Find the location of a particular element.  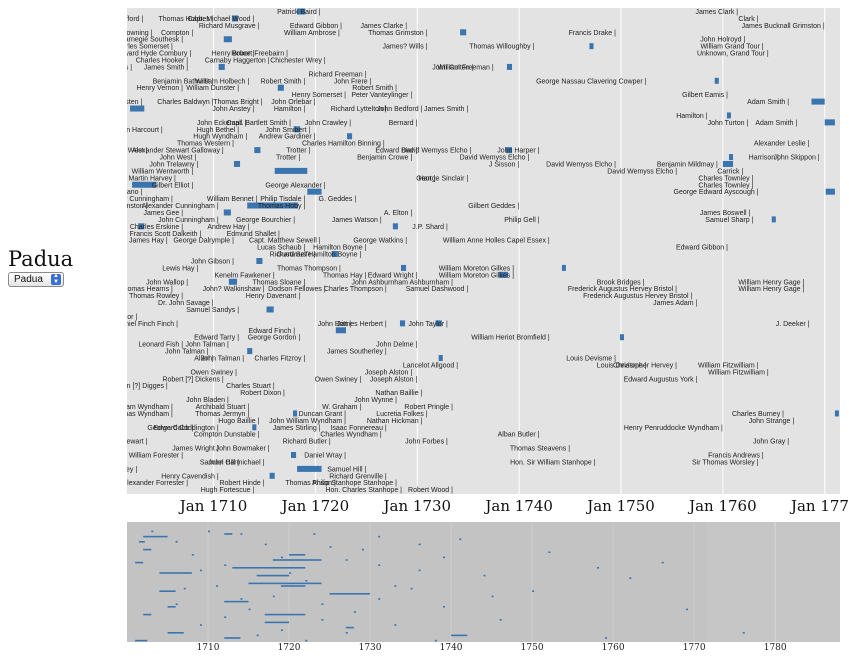

traveler-label: Compton | is located at coordinates (177, 33).